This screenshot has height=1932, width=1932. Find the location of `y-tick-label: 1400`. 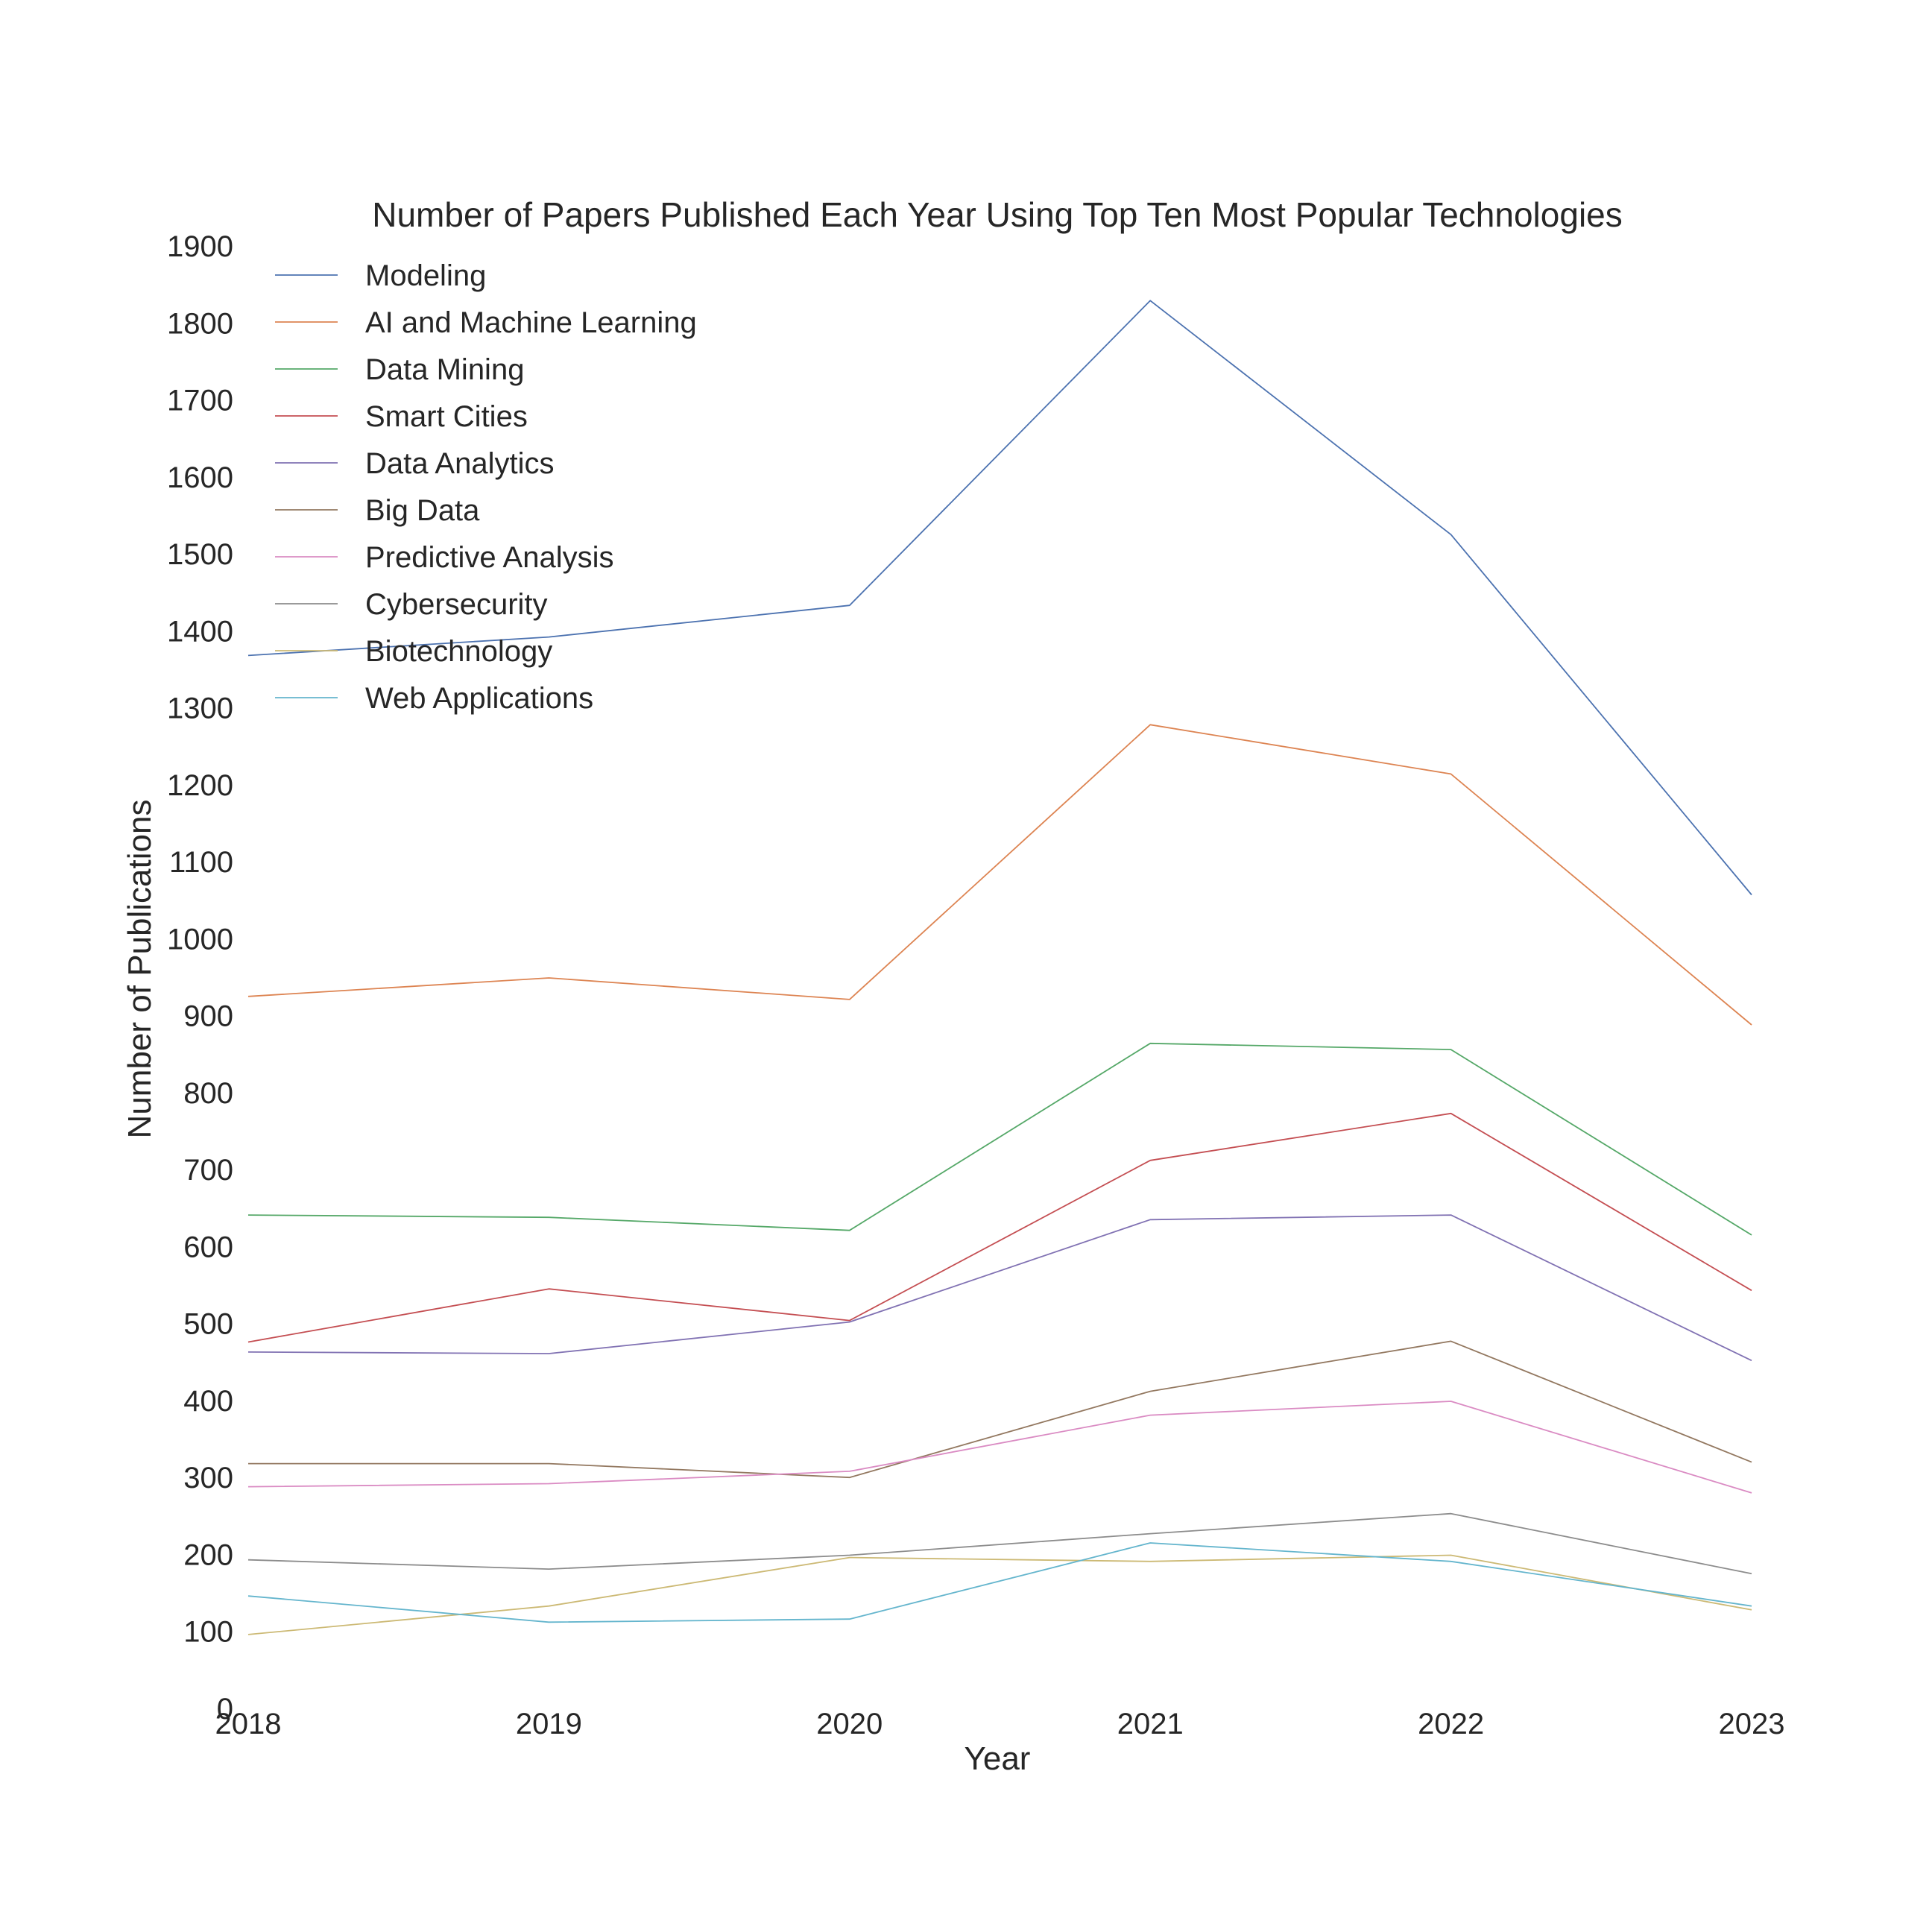

y-tick-label: 1400 is located at coordinates (200, 631).